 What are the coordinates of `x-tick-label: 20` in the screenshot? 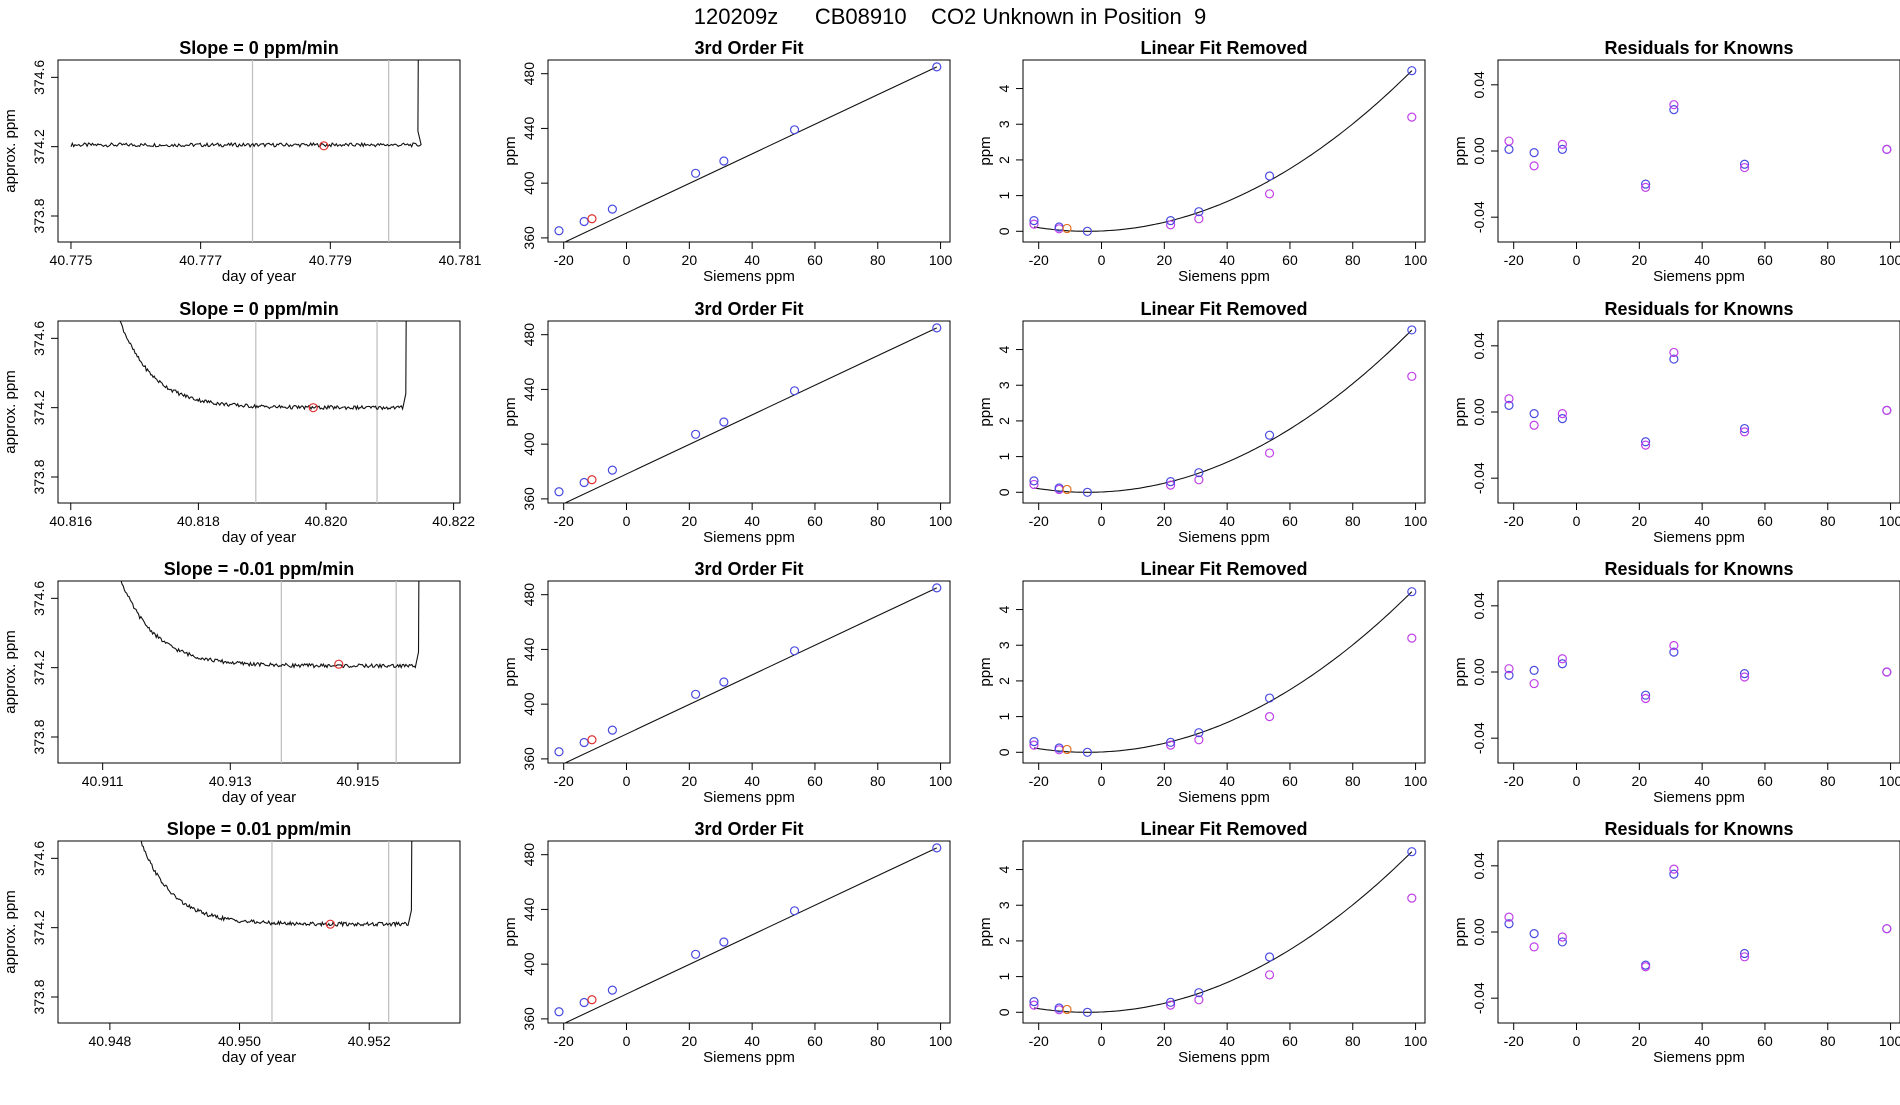 It's located at (1165, 781).